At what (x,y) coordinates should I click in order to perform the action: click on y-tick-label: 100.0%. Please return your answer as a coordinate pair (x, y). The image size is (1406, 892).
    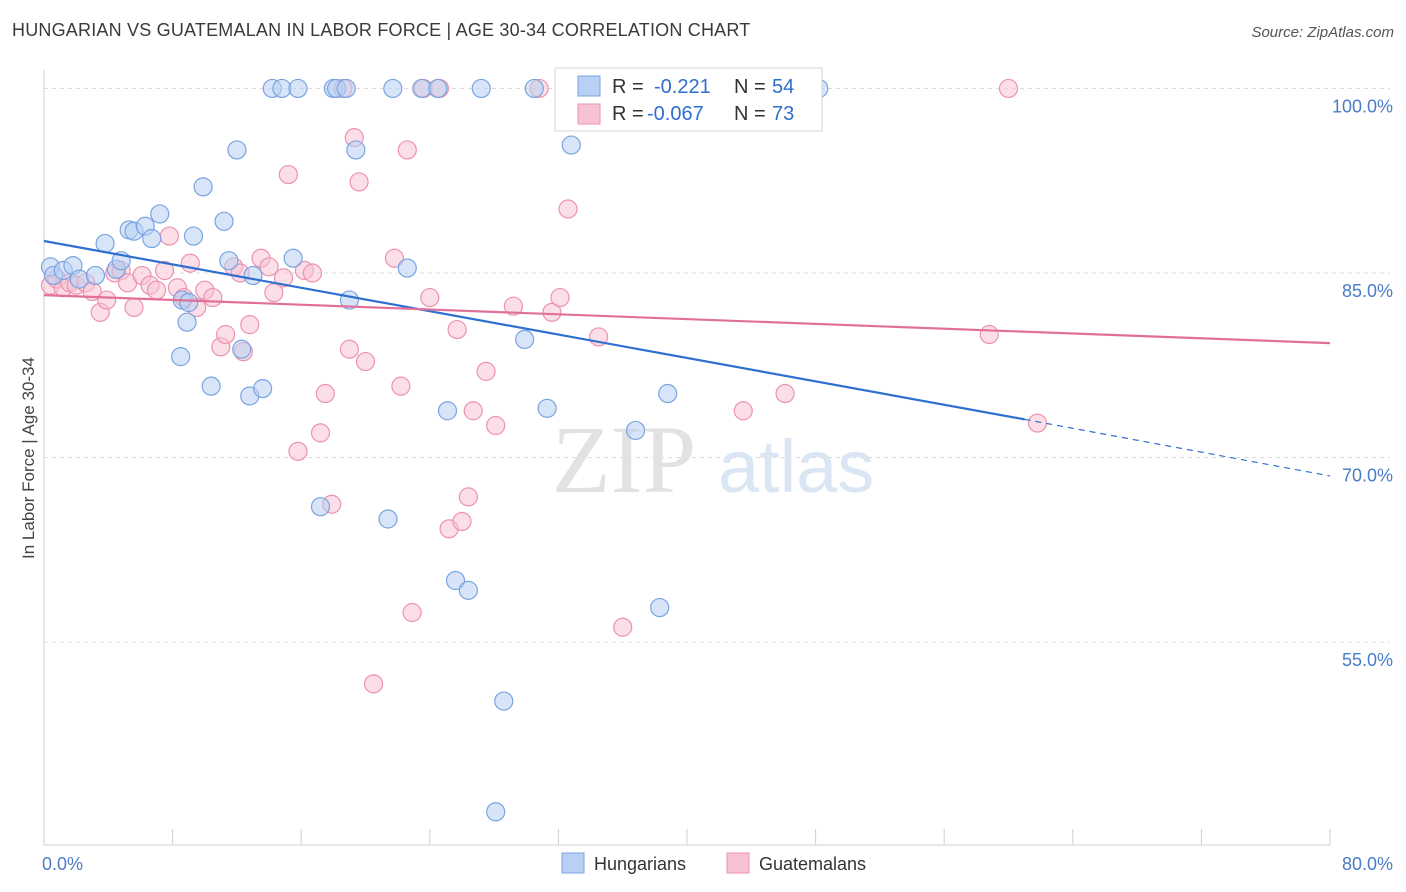
    Looking at the image, I should click on (1362, 106).